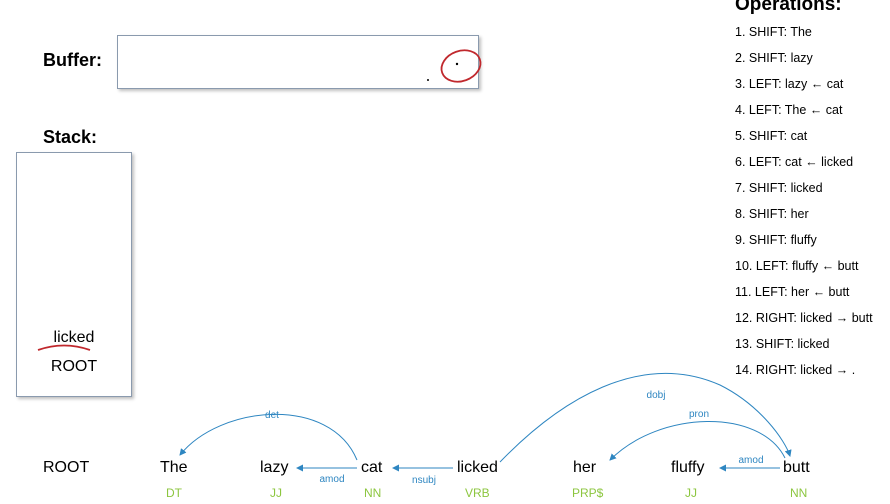  I want to click on tag-vrb: VRB, so click(477, 493).